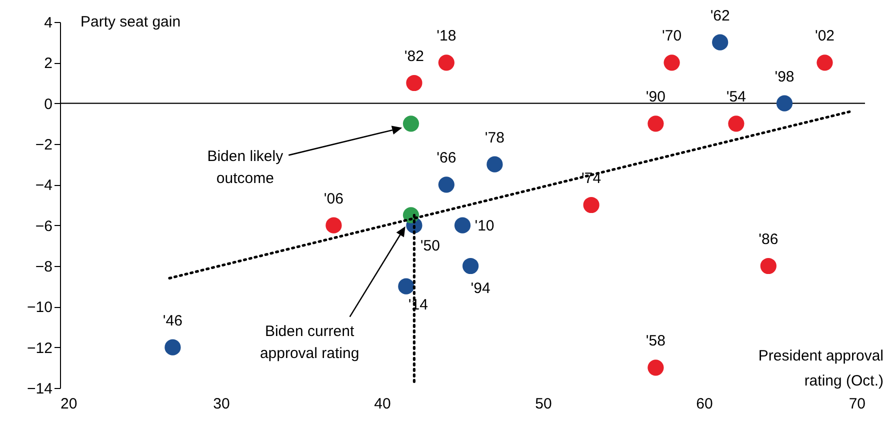  What do you see at coordinates (480, 288) in the screenshot?
I see `annotation: '94` at bounding box center [480, 288].